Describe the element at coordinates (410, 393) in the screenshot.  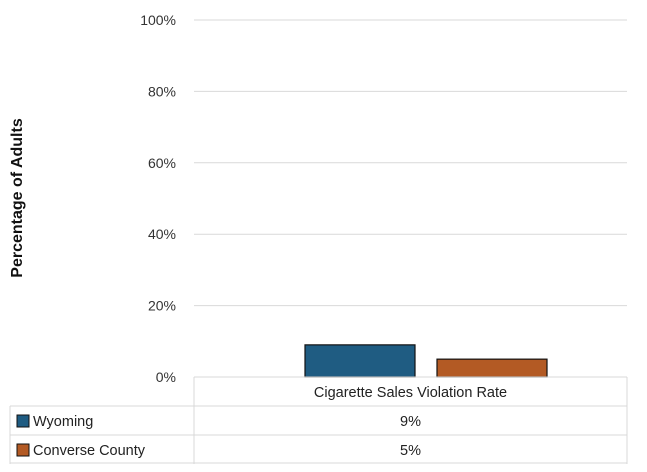
I see `category-label: Cigarette Sales Violation Rate` at that location.